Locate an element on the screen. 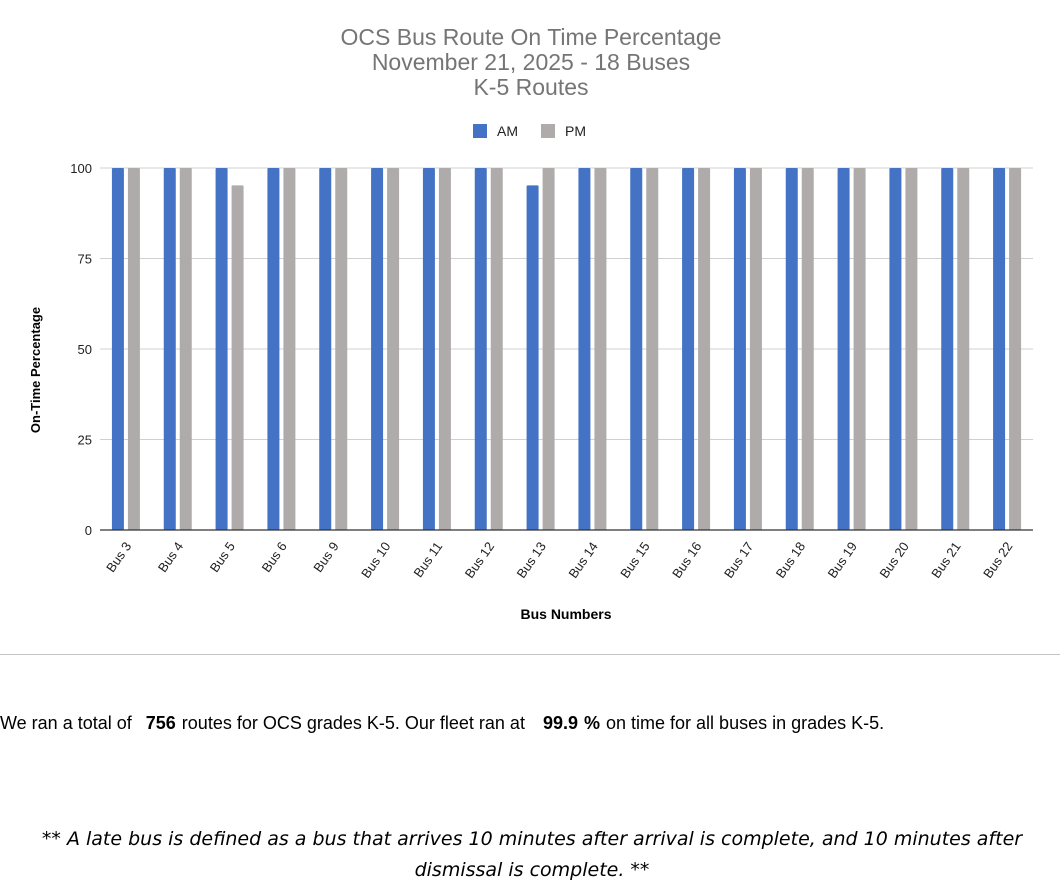  legend-label-am: AM is located at coordinates (507, 131).